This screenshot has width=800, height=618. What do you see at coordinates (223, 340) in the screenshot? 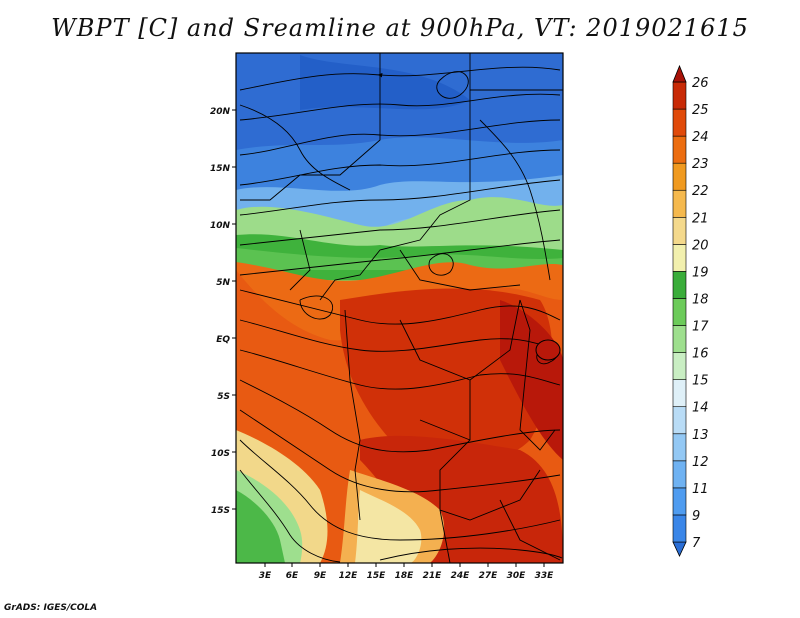
I see `lat-tick-label: EQ` at bounding box center [223, 340].